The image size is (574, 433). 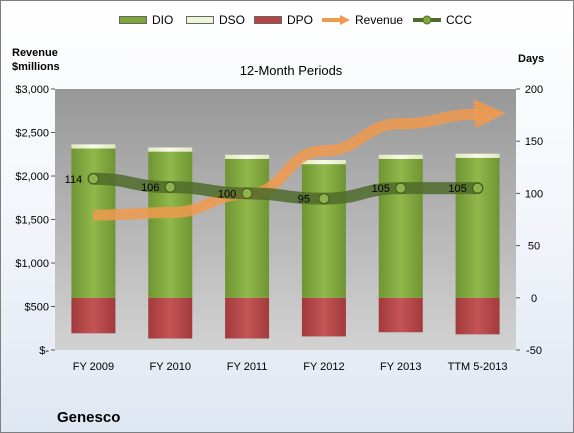 I want to click on left-axis-title-line1: Revenue, so click(x=35, y=53).